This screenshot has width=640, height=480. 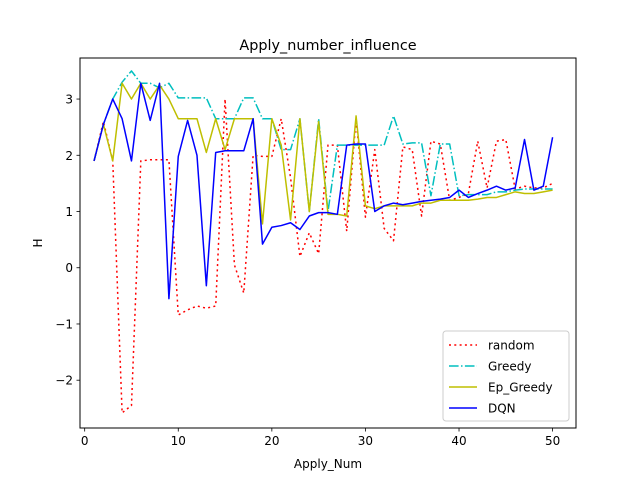 What do you see at coordinates (67, 240) in the screenshot?
I see `y-axis-ticks: −2 −1 0 1 2 3` at bounding box center [67, 240].